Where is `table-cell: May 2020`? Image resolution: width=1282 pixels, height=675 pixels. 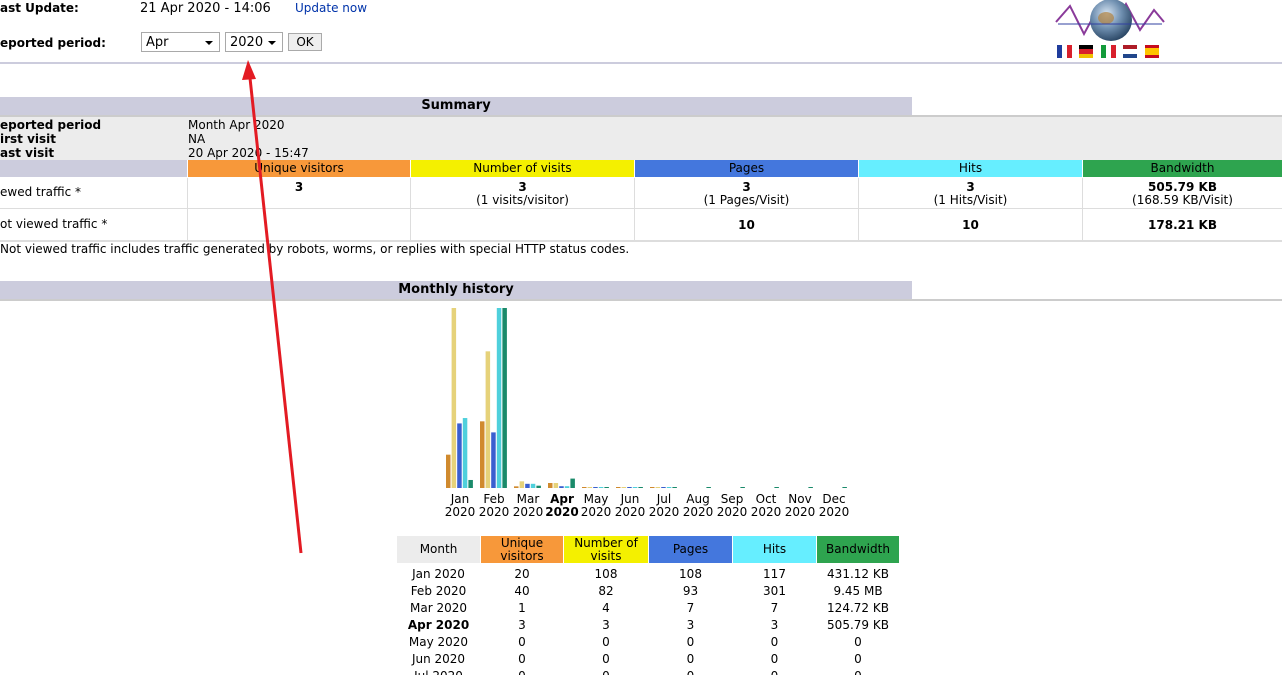 table-cell: May 2020 is located at coordinates (438, 642).